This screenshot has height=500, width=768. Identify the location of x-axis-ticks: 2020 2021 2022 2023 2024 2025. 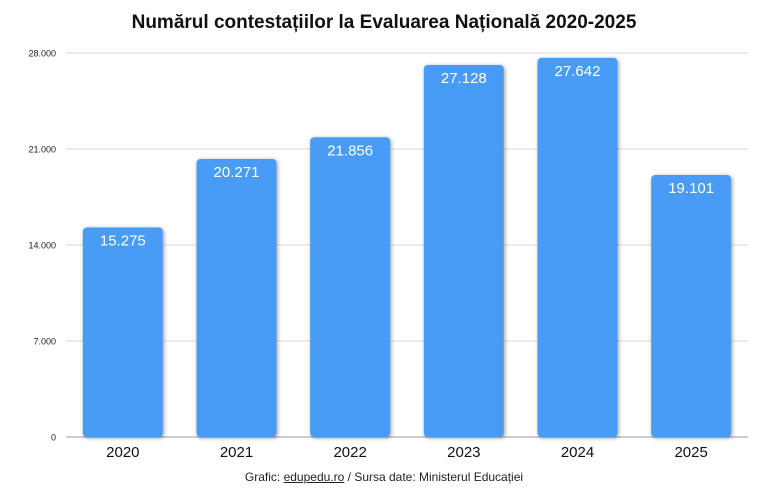
(407, 452).